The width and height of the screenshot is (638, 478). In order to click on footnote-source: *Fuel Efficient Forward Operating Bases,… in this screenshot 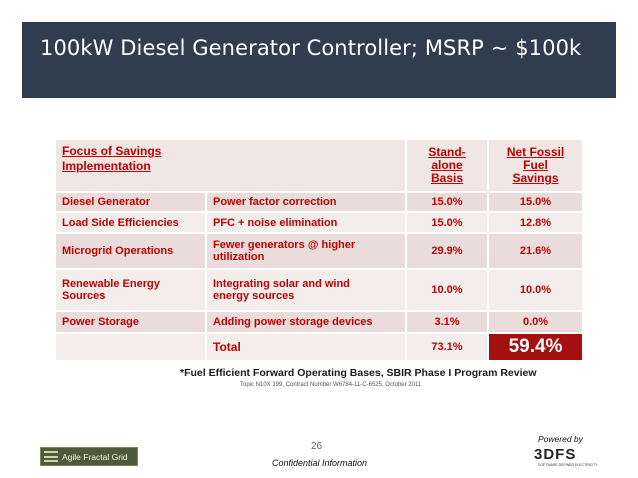, I will do `click(358, 373)`.